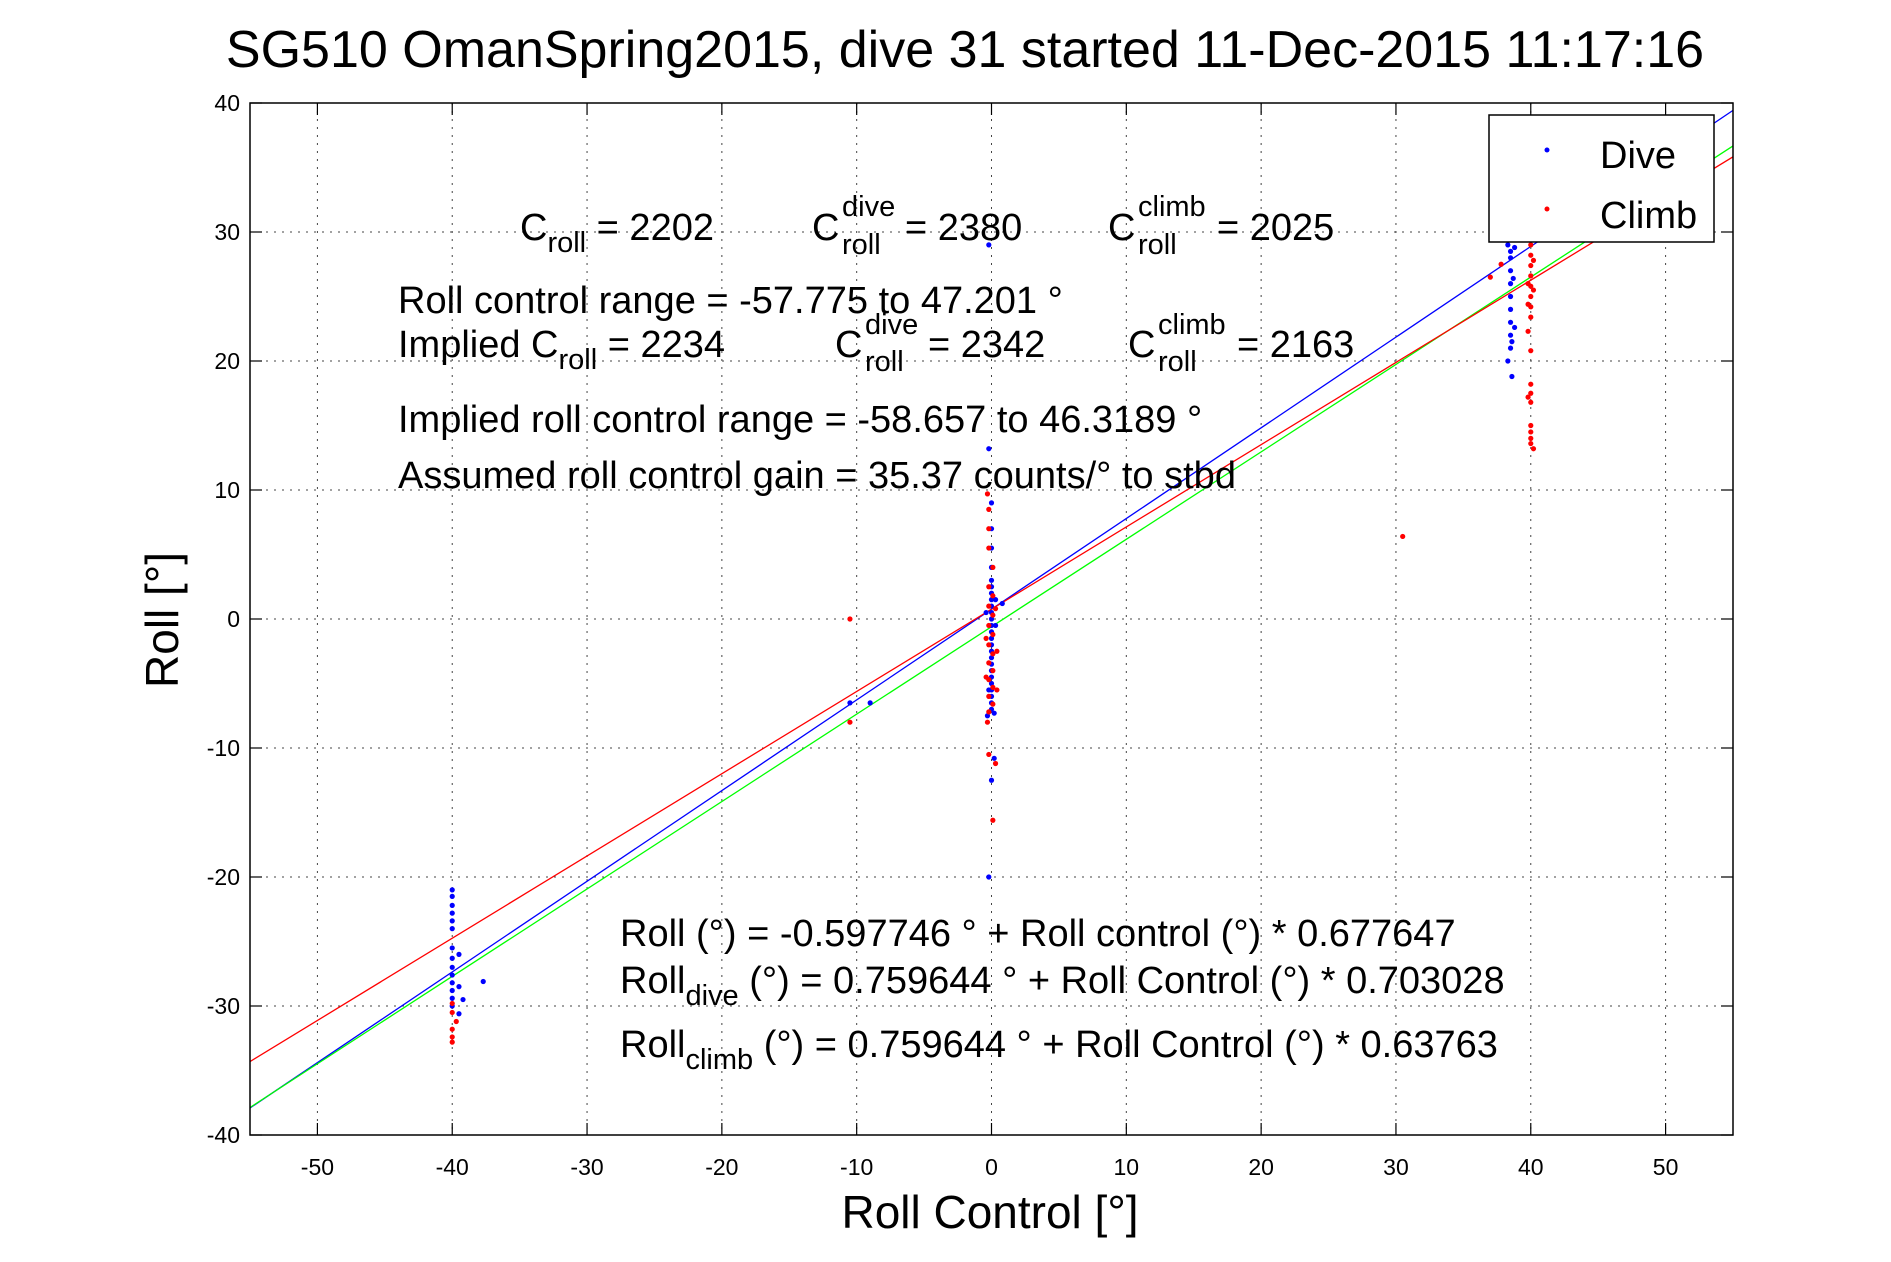 The height and width of the screenshot is (1262, 1891). What do you see at coordinates (561, 350) in the screenshot?
I see `annotation-implied-c-roll: Implied Croll = 2234` at bounding box center [561, 350].